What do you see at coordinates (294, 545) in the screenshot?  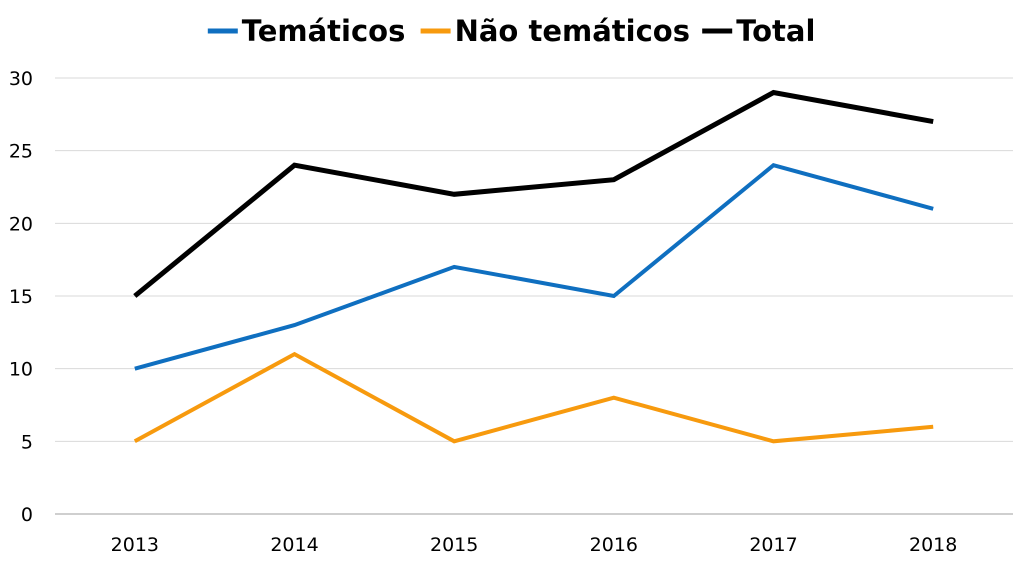 I see `x-tick-label: 2014` at bounding box center [294, 545].